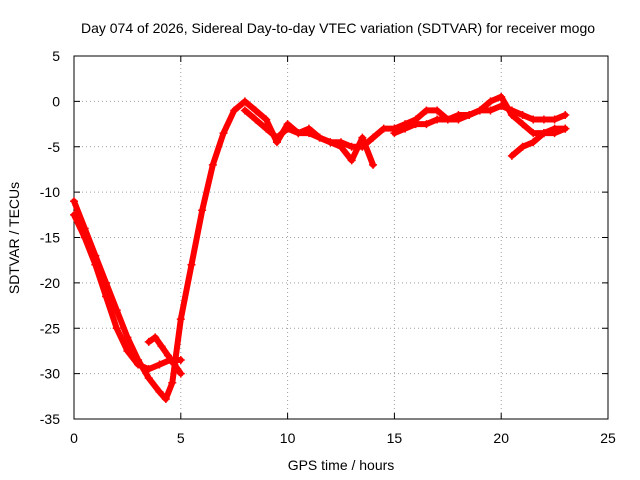 The height and width of the screenshot is (480, 640). I want to click on x-tick-label: 5, so click(181, 438).